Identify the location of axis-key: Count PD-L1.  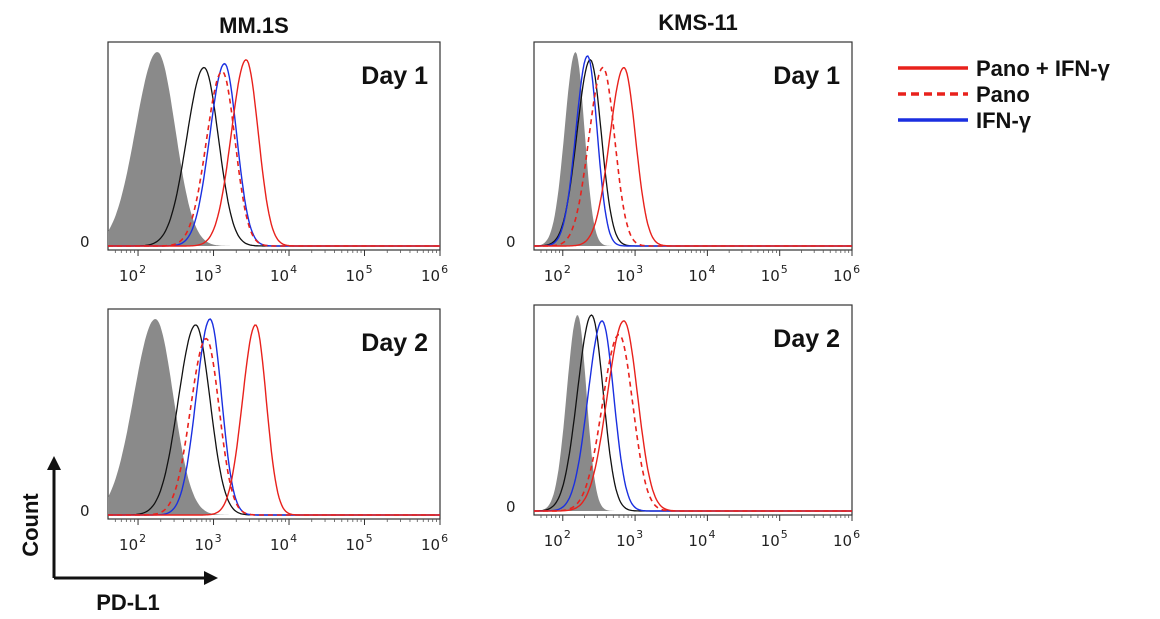
(118, 535).